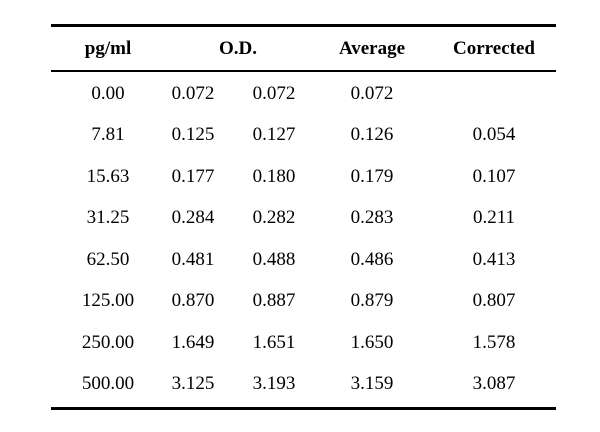 The width and height of the screenshot is (600, 432). Describe the element at coordinates (108, 93) in the screenshot. I see `cell-concentration: 0.00` at that location.